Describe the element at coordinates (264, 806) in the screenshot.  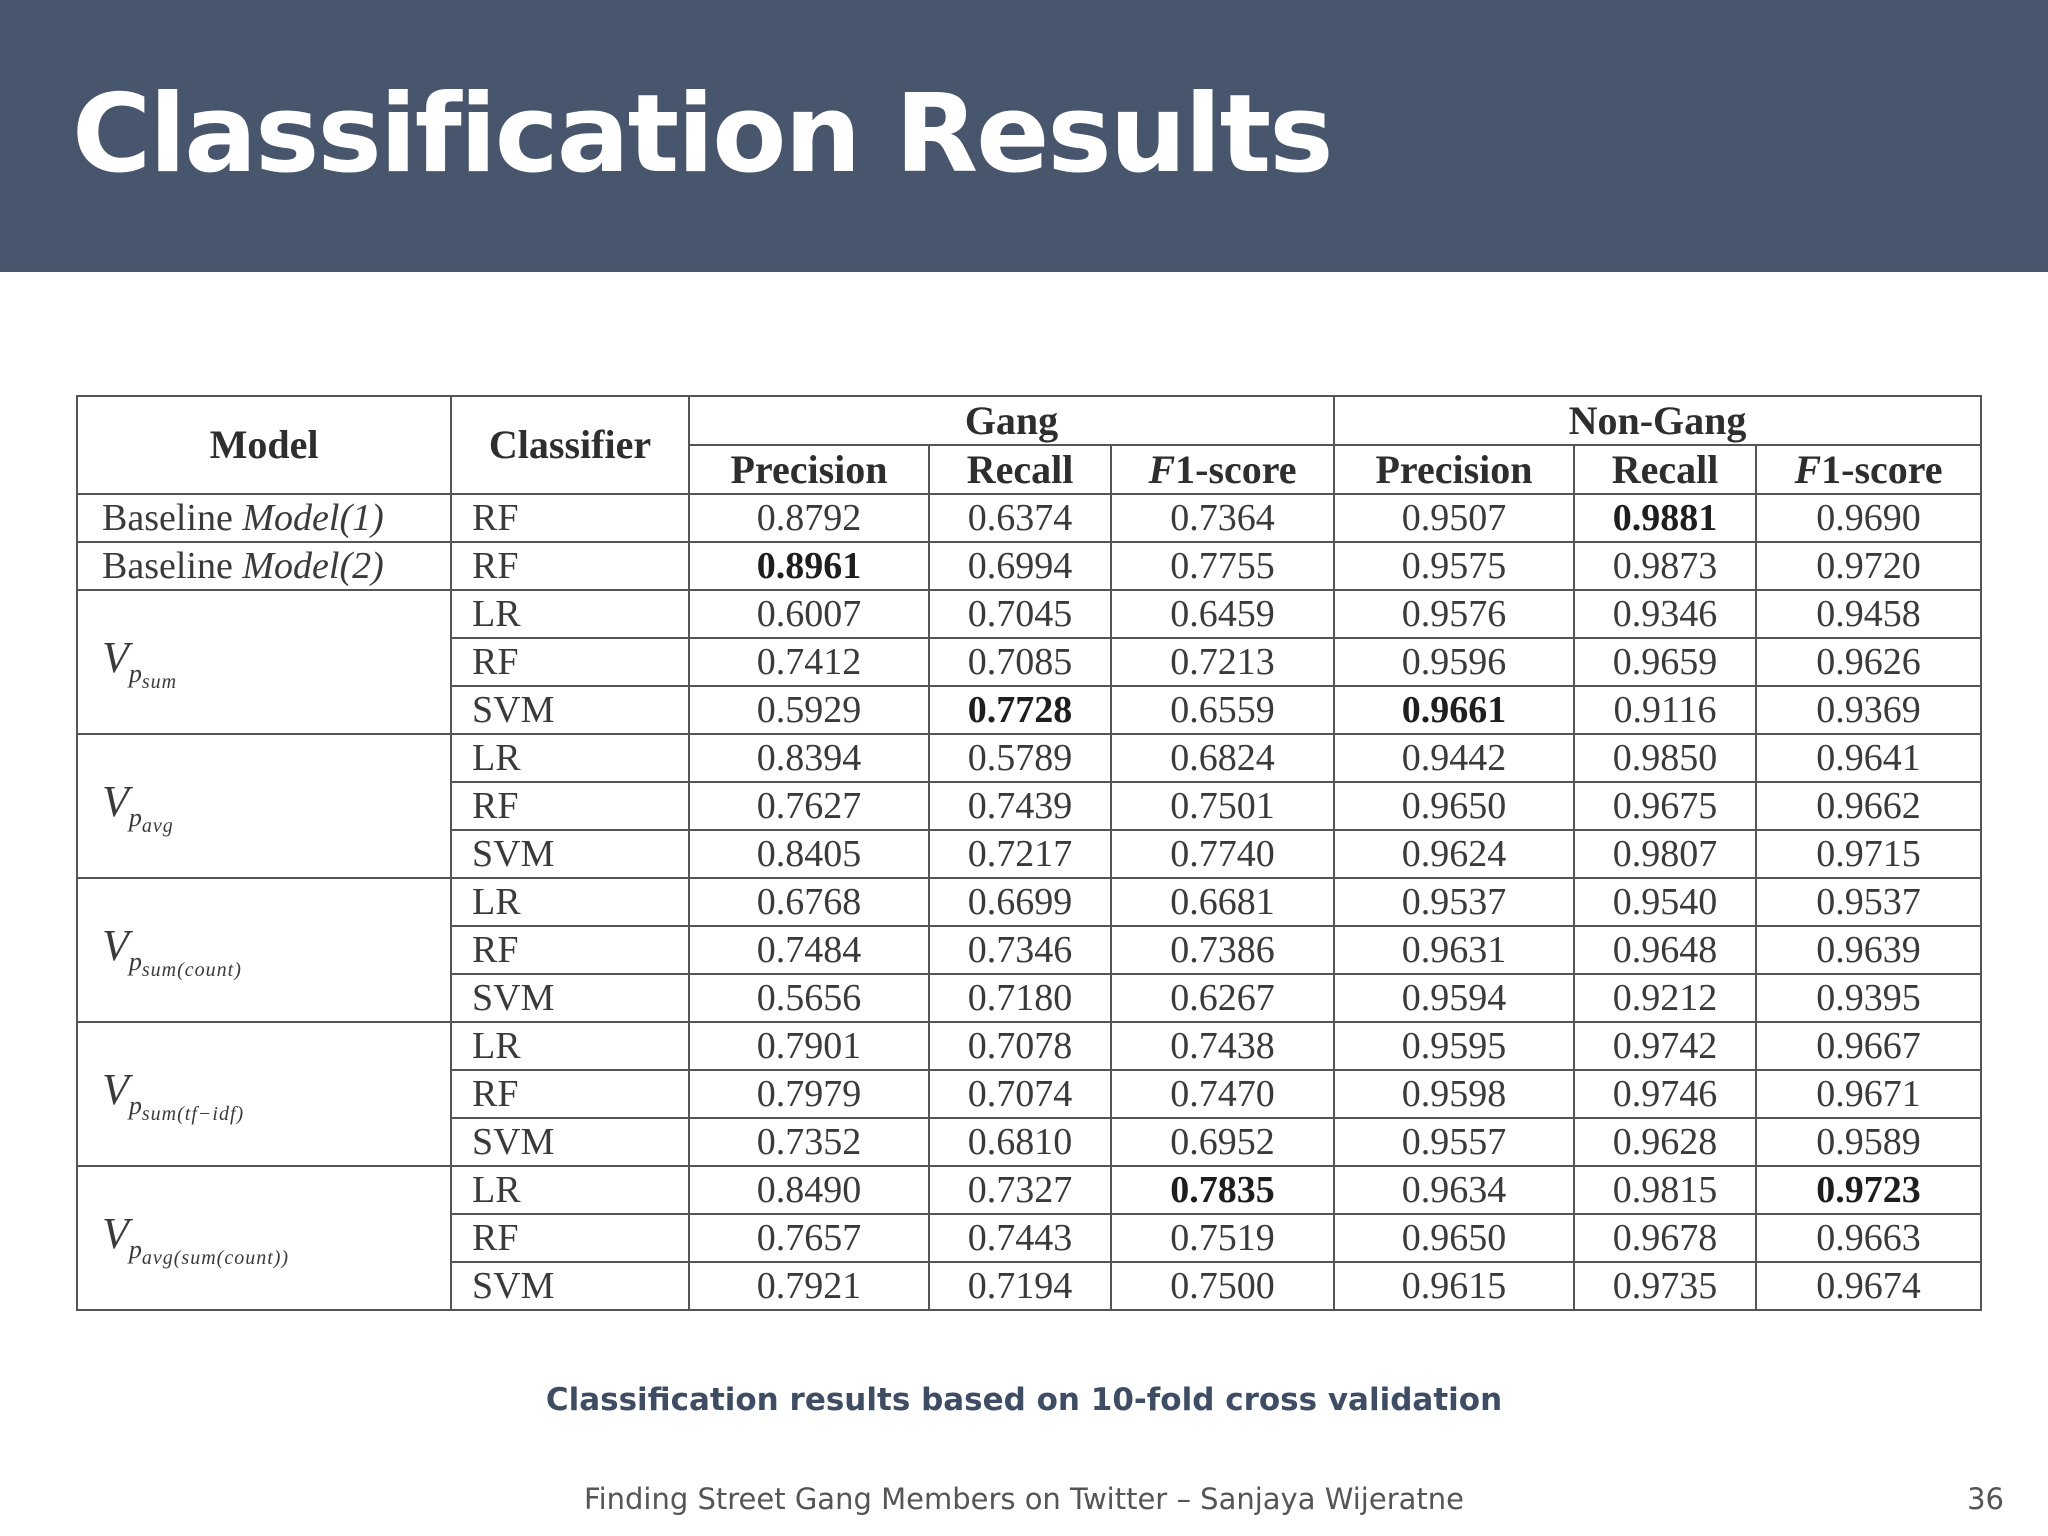
I see `model-cell: Vpavg` at that location.